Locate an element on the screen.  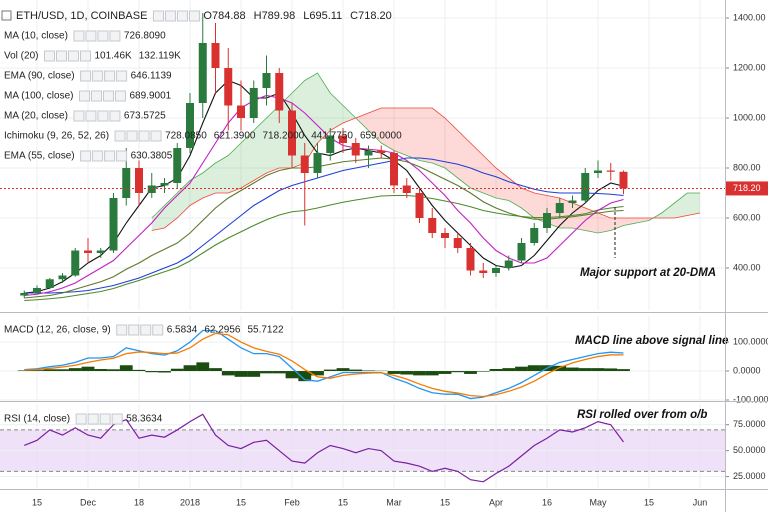
legend-name: MACD (12, 26, close, 9) is located at coordinates (57, 330).